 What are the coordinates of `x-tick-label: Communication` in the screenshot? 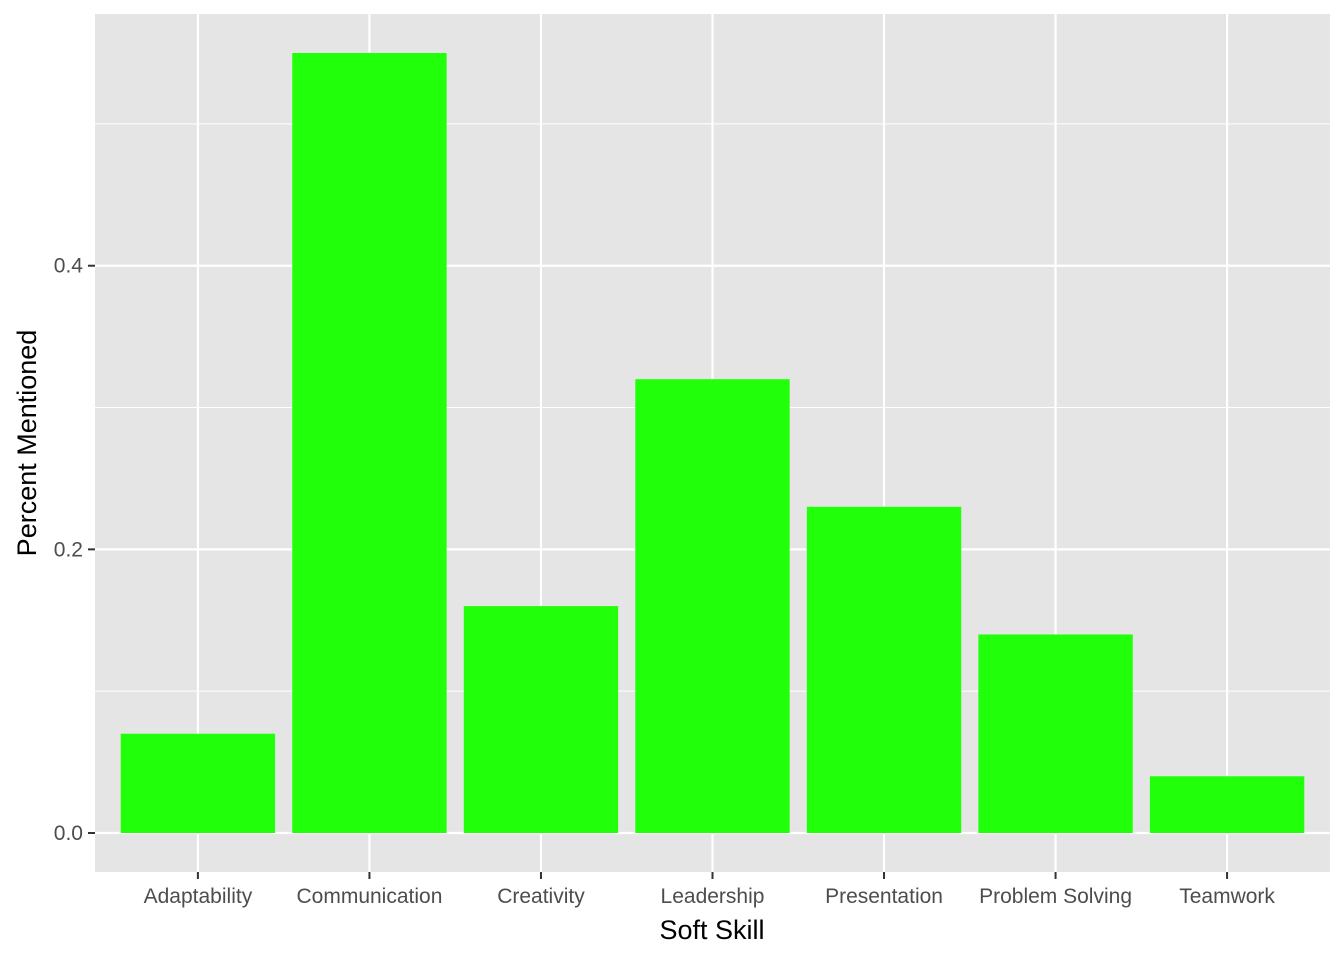 It's located at (369, 896).